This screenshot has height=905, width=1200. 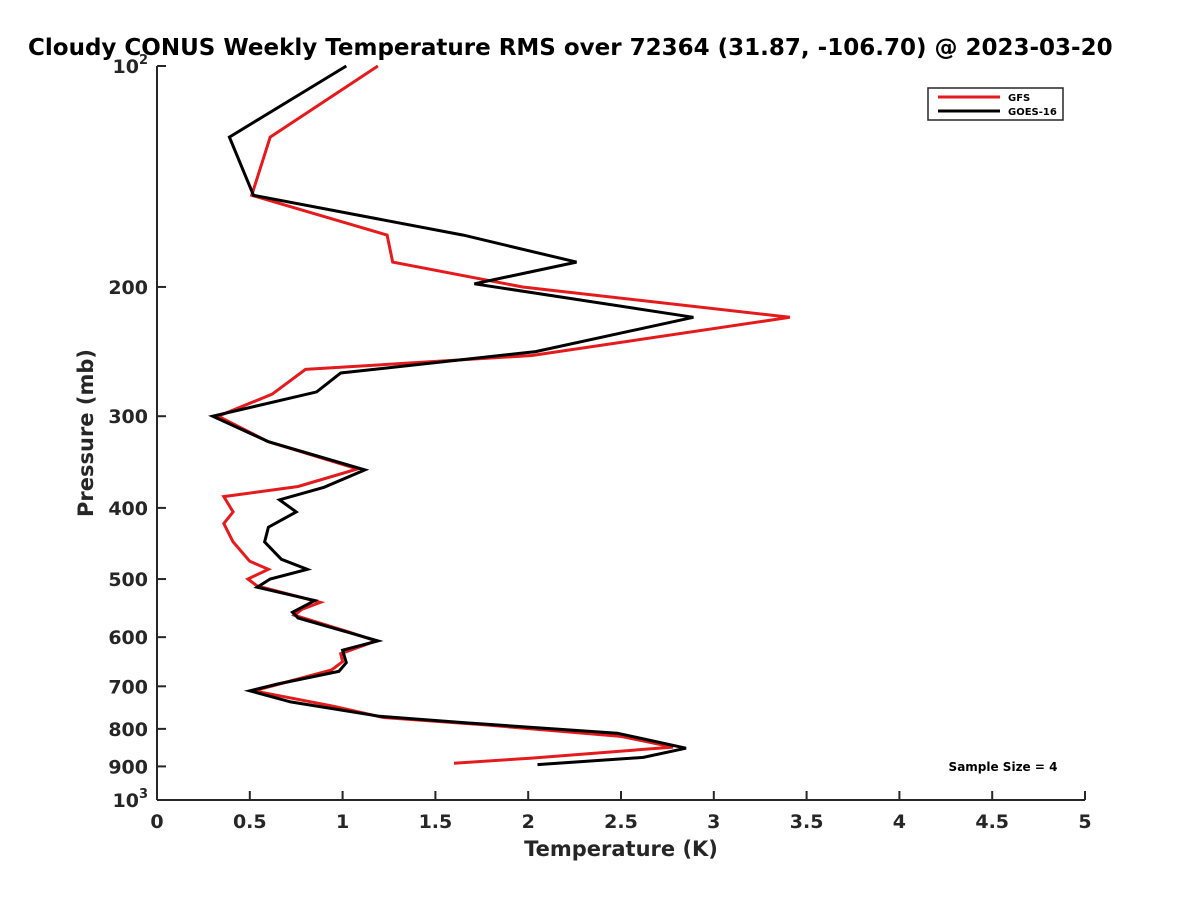 What do you see at coordinates (1003, 767) in the screenshot?
I see `sample-size-annotation: Sample Size = 4` at bounding box center [1003, 767].